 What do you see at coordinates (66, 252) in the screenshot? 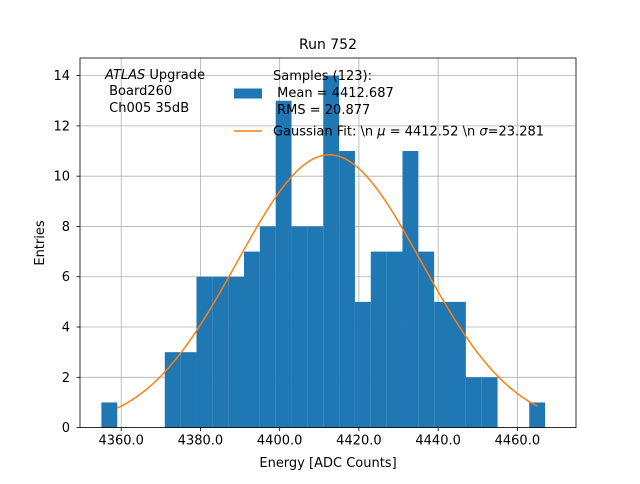
I see `y-axis-ticks: 0 2 4 6 8 10 12 14` at bounding box center [66, 252].